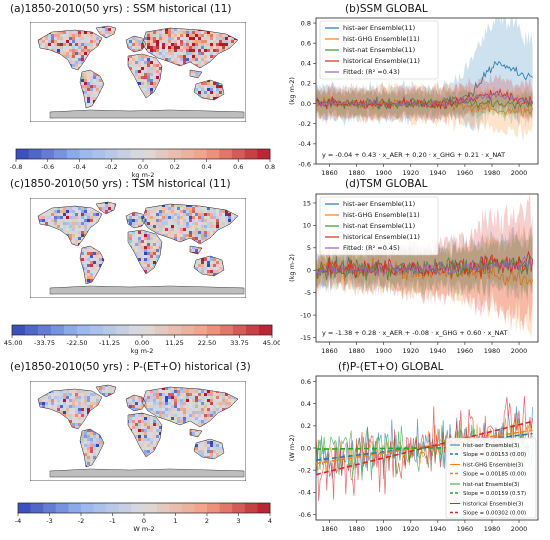 The image size is (550, 540). Describe the element at coordinates (292, 268) in the screenshot. I see `y-axis-label: (kg m-2)` at that location.